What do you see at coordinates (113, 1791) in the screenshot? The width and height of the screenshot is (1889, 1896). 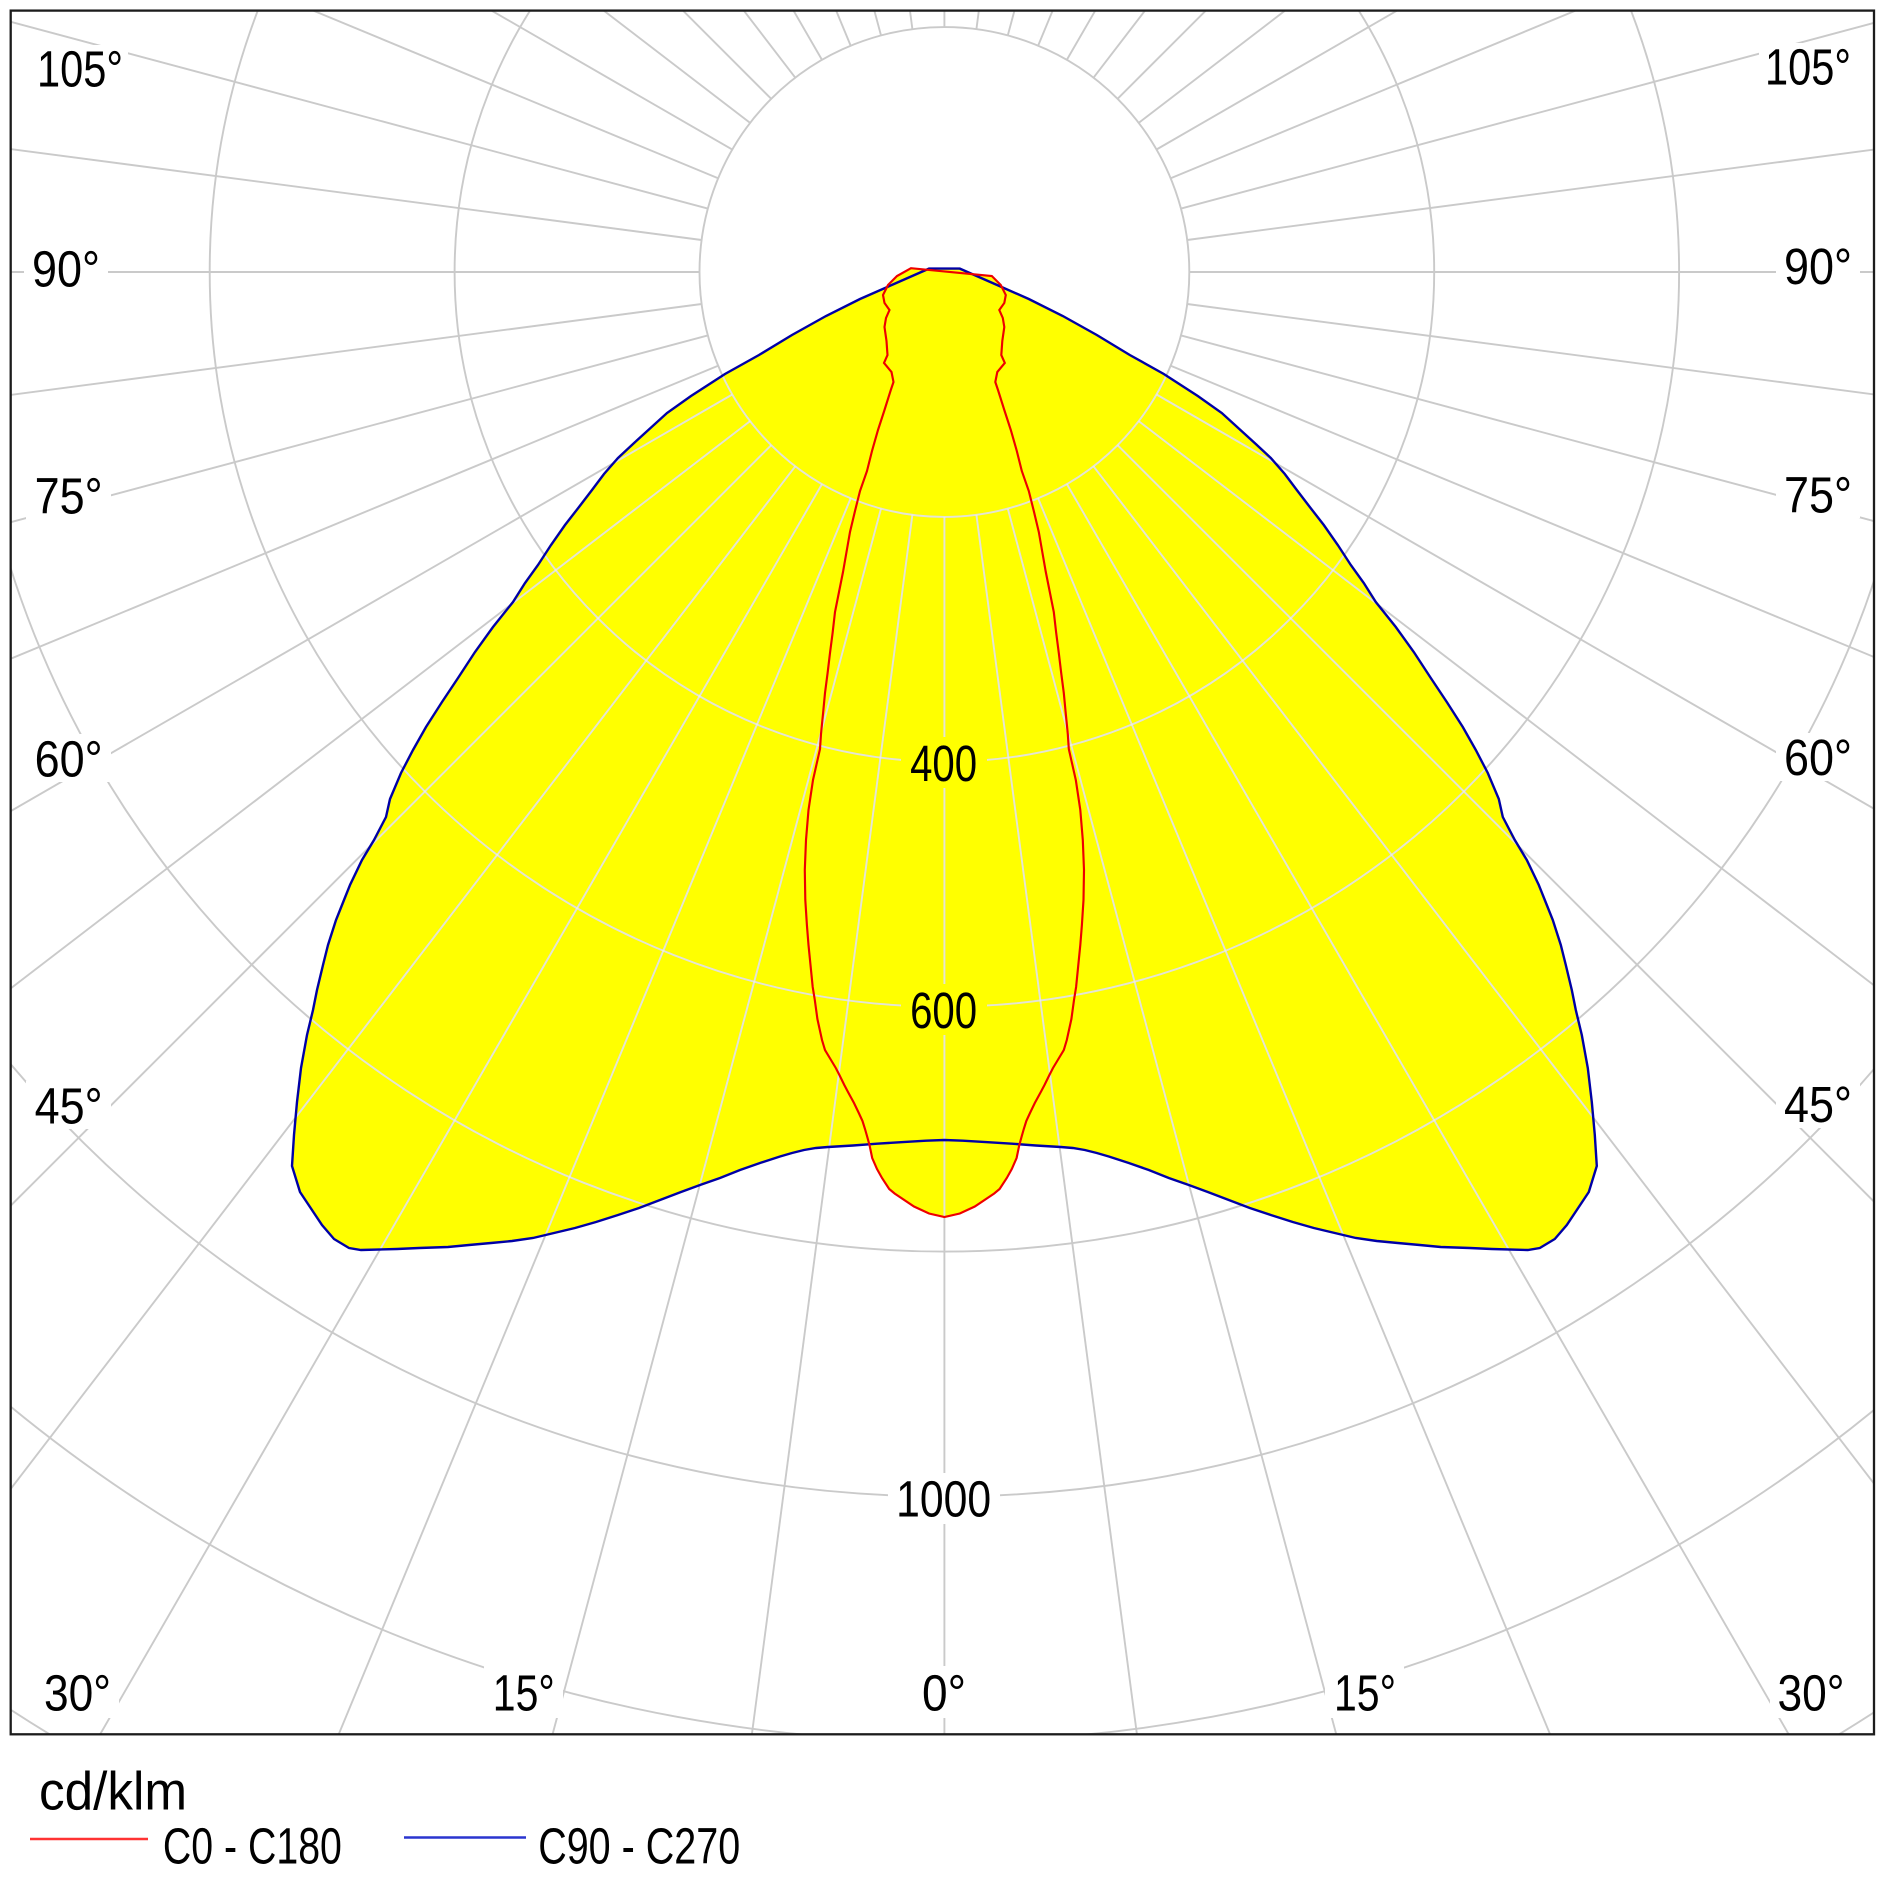 I see `svg-text: cd/klm` at bounding box center [113, 1791].